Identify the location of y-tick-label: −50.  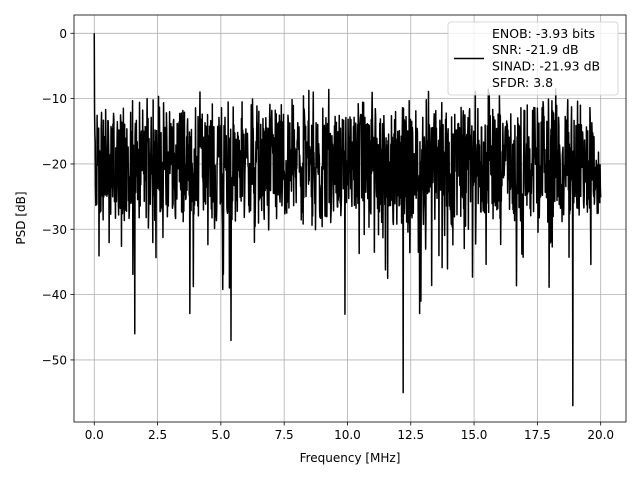
(54, 360).